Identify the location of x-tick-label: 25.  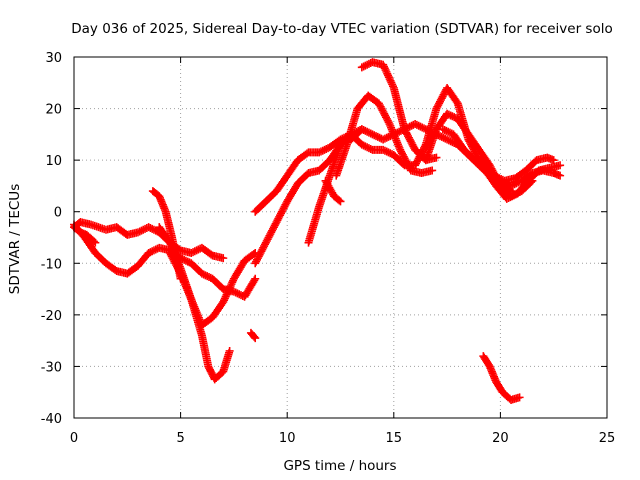
(607, 438).